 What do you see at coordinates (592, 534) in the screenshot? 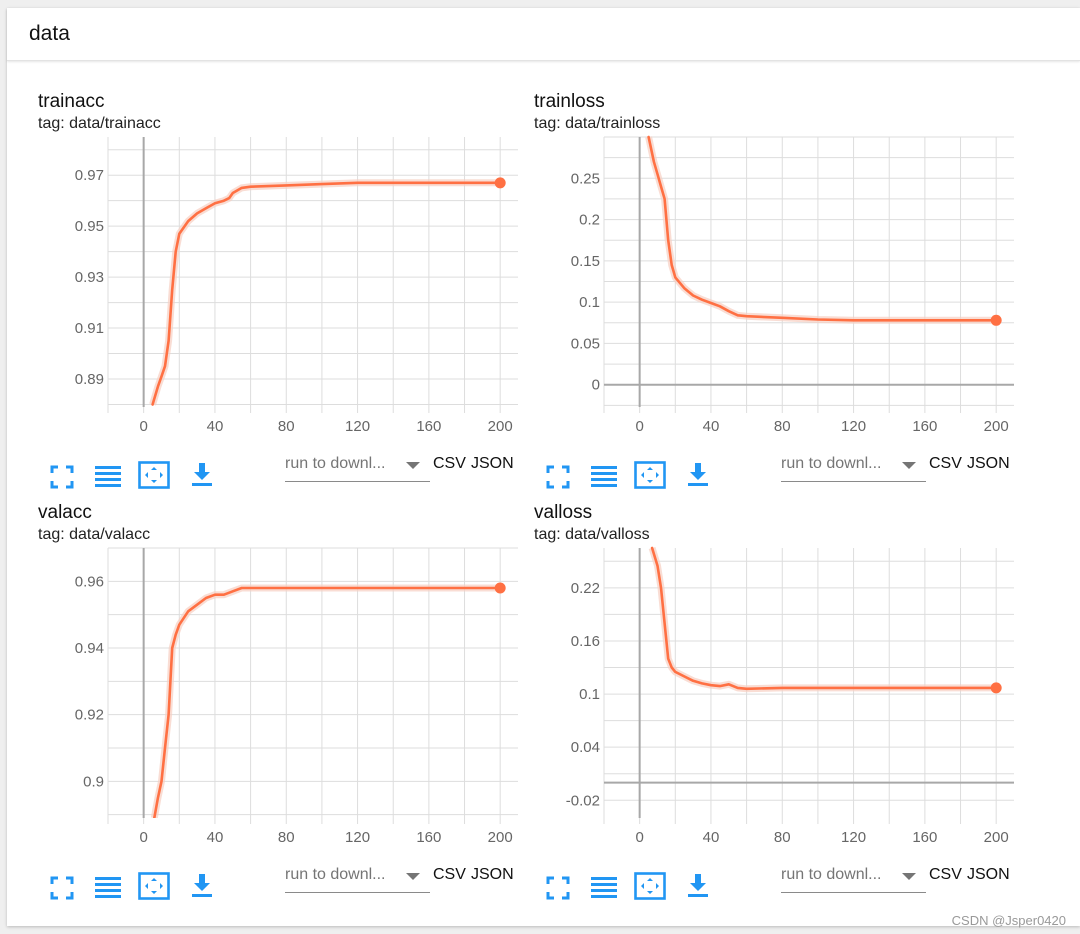
I see `chart-tag: tag: data/valloss` at bounding box center [592, 534].